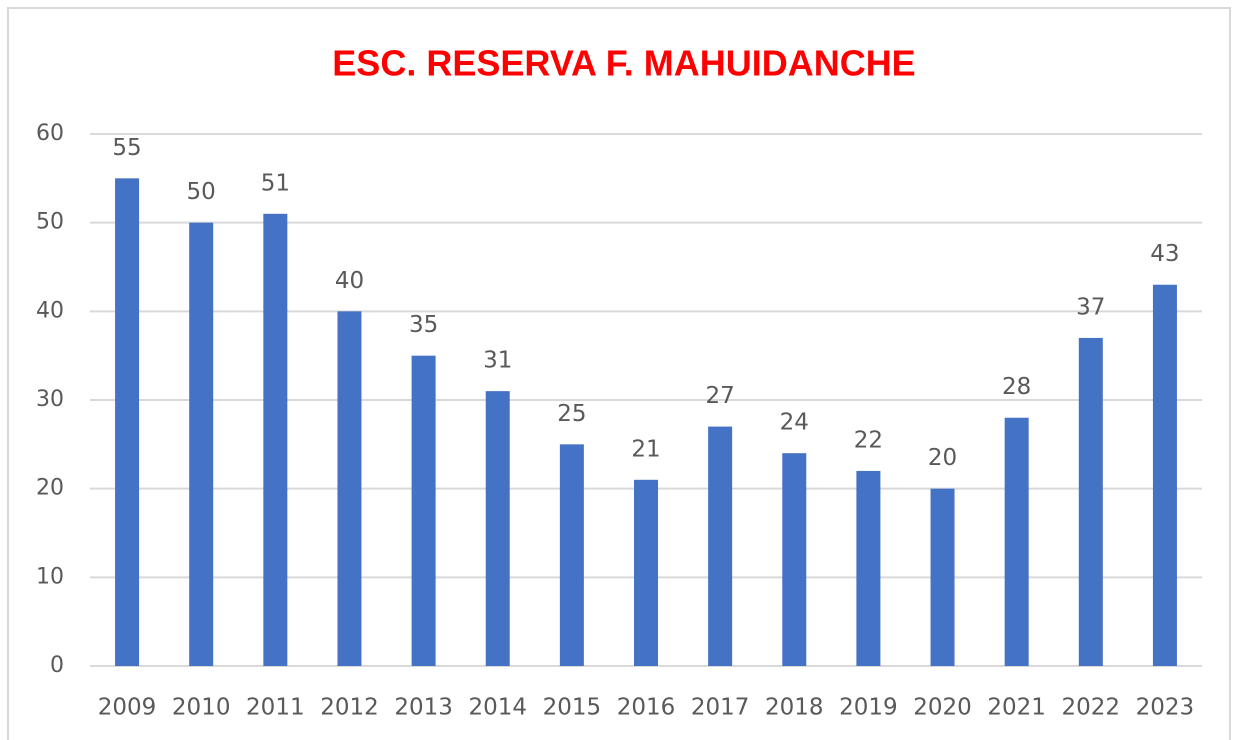 This screenshot has width=1238, height=740. What do you see at coordinates (1016, 387) in the screenshot?
I see `data-label: 28` at bounding box center [1016, 387].